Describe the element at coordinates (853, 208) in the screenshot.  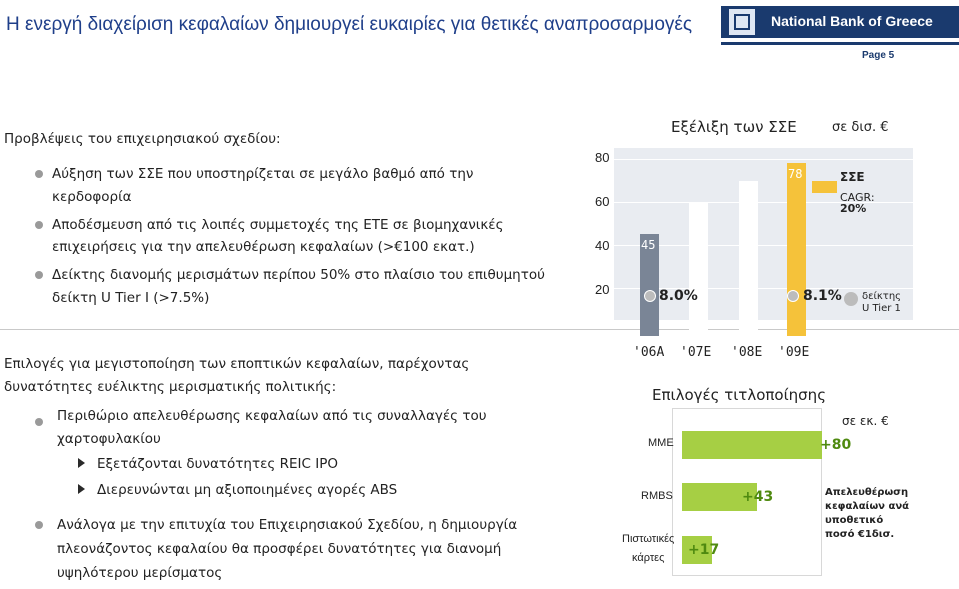
I see `legend-cagr-value: 20%` at that location.